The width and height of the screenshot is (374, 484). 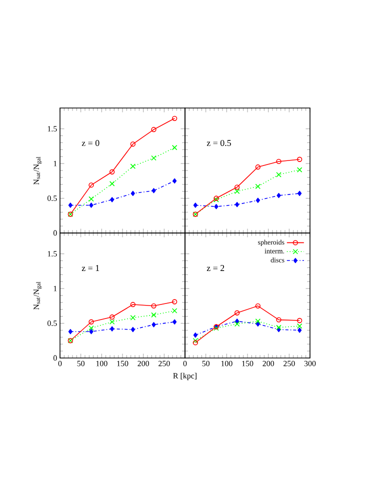 What do you see at coordinates (215, 268) in the screenshot?
I see `annotation: z = 2` at bounding box center [215, 268].